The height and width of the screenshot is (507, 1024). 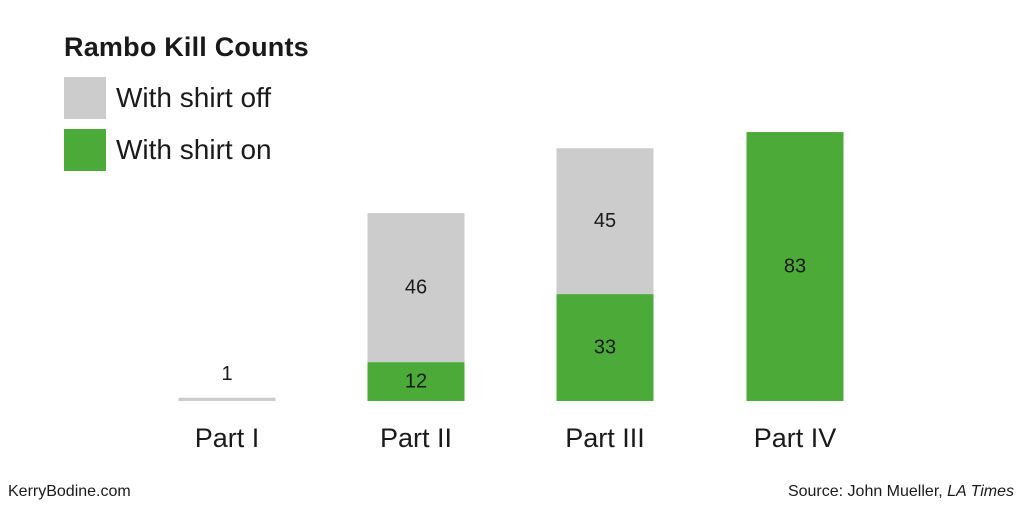 I want to click on value-label-shirt-on-part-iii: 33, so click(x=605, y=348).